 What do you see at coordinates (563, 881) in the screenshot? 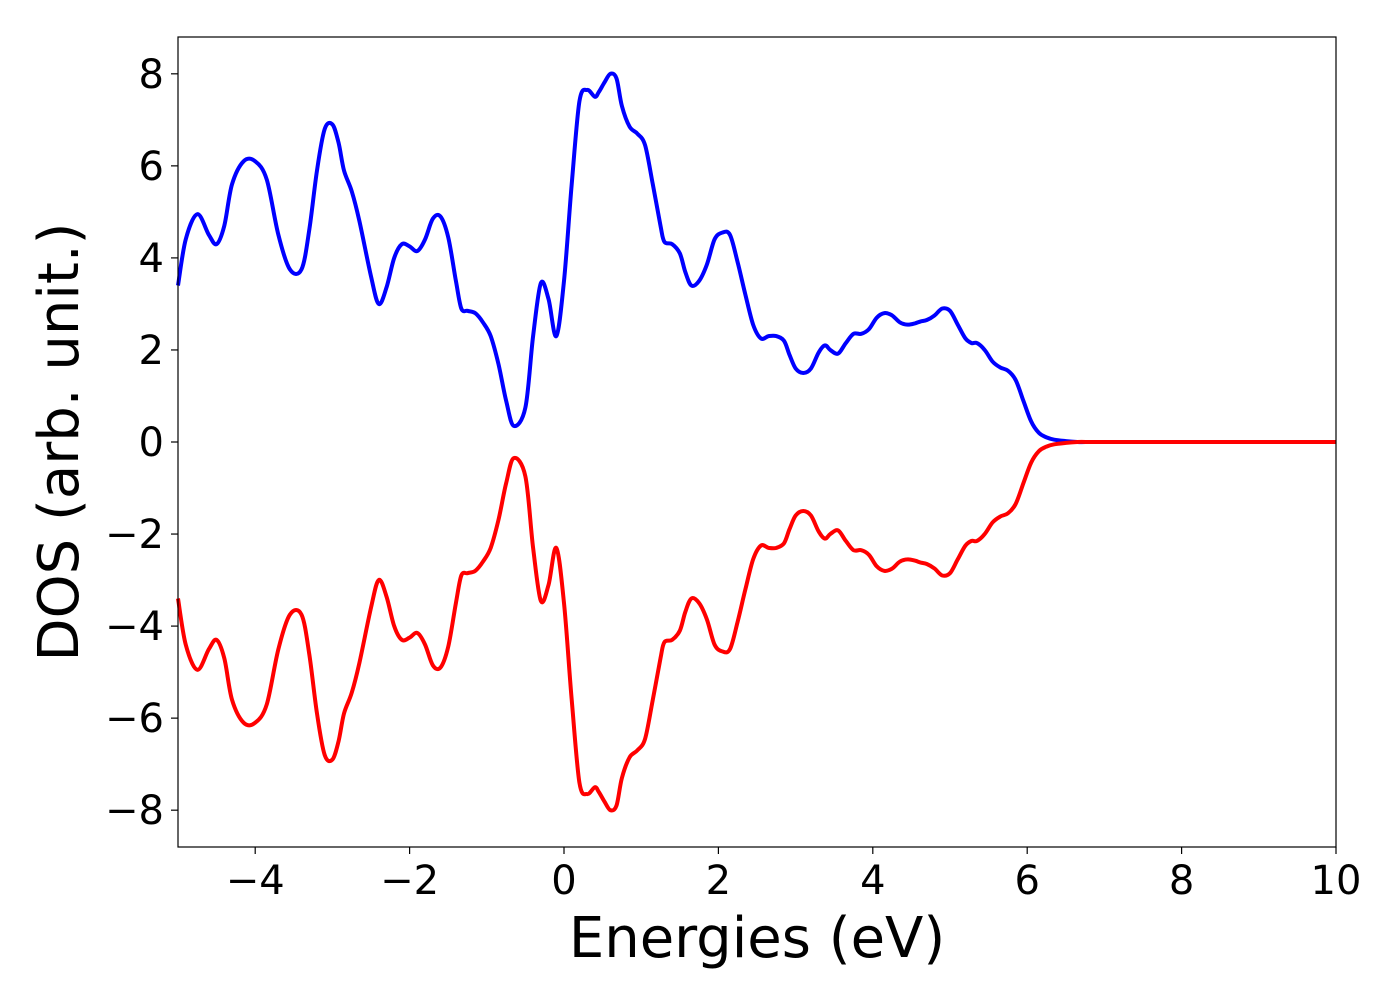
I see `x-tick-label: 0` at bounding box center [563, 881].